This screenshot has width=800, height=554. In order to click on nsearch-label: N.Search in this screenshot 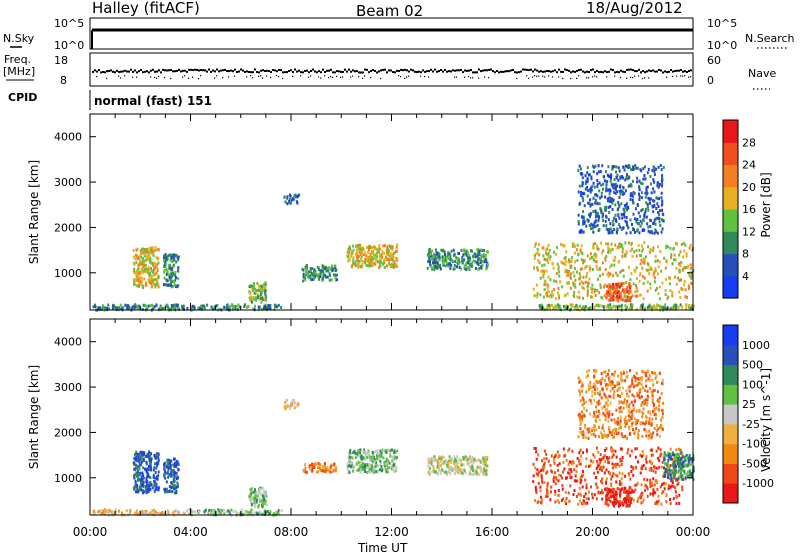, I will do `click(770, 38)`.